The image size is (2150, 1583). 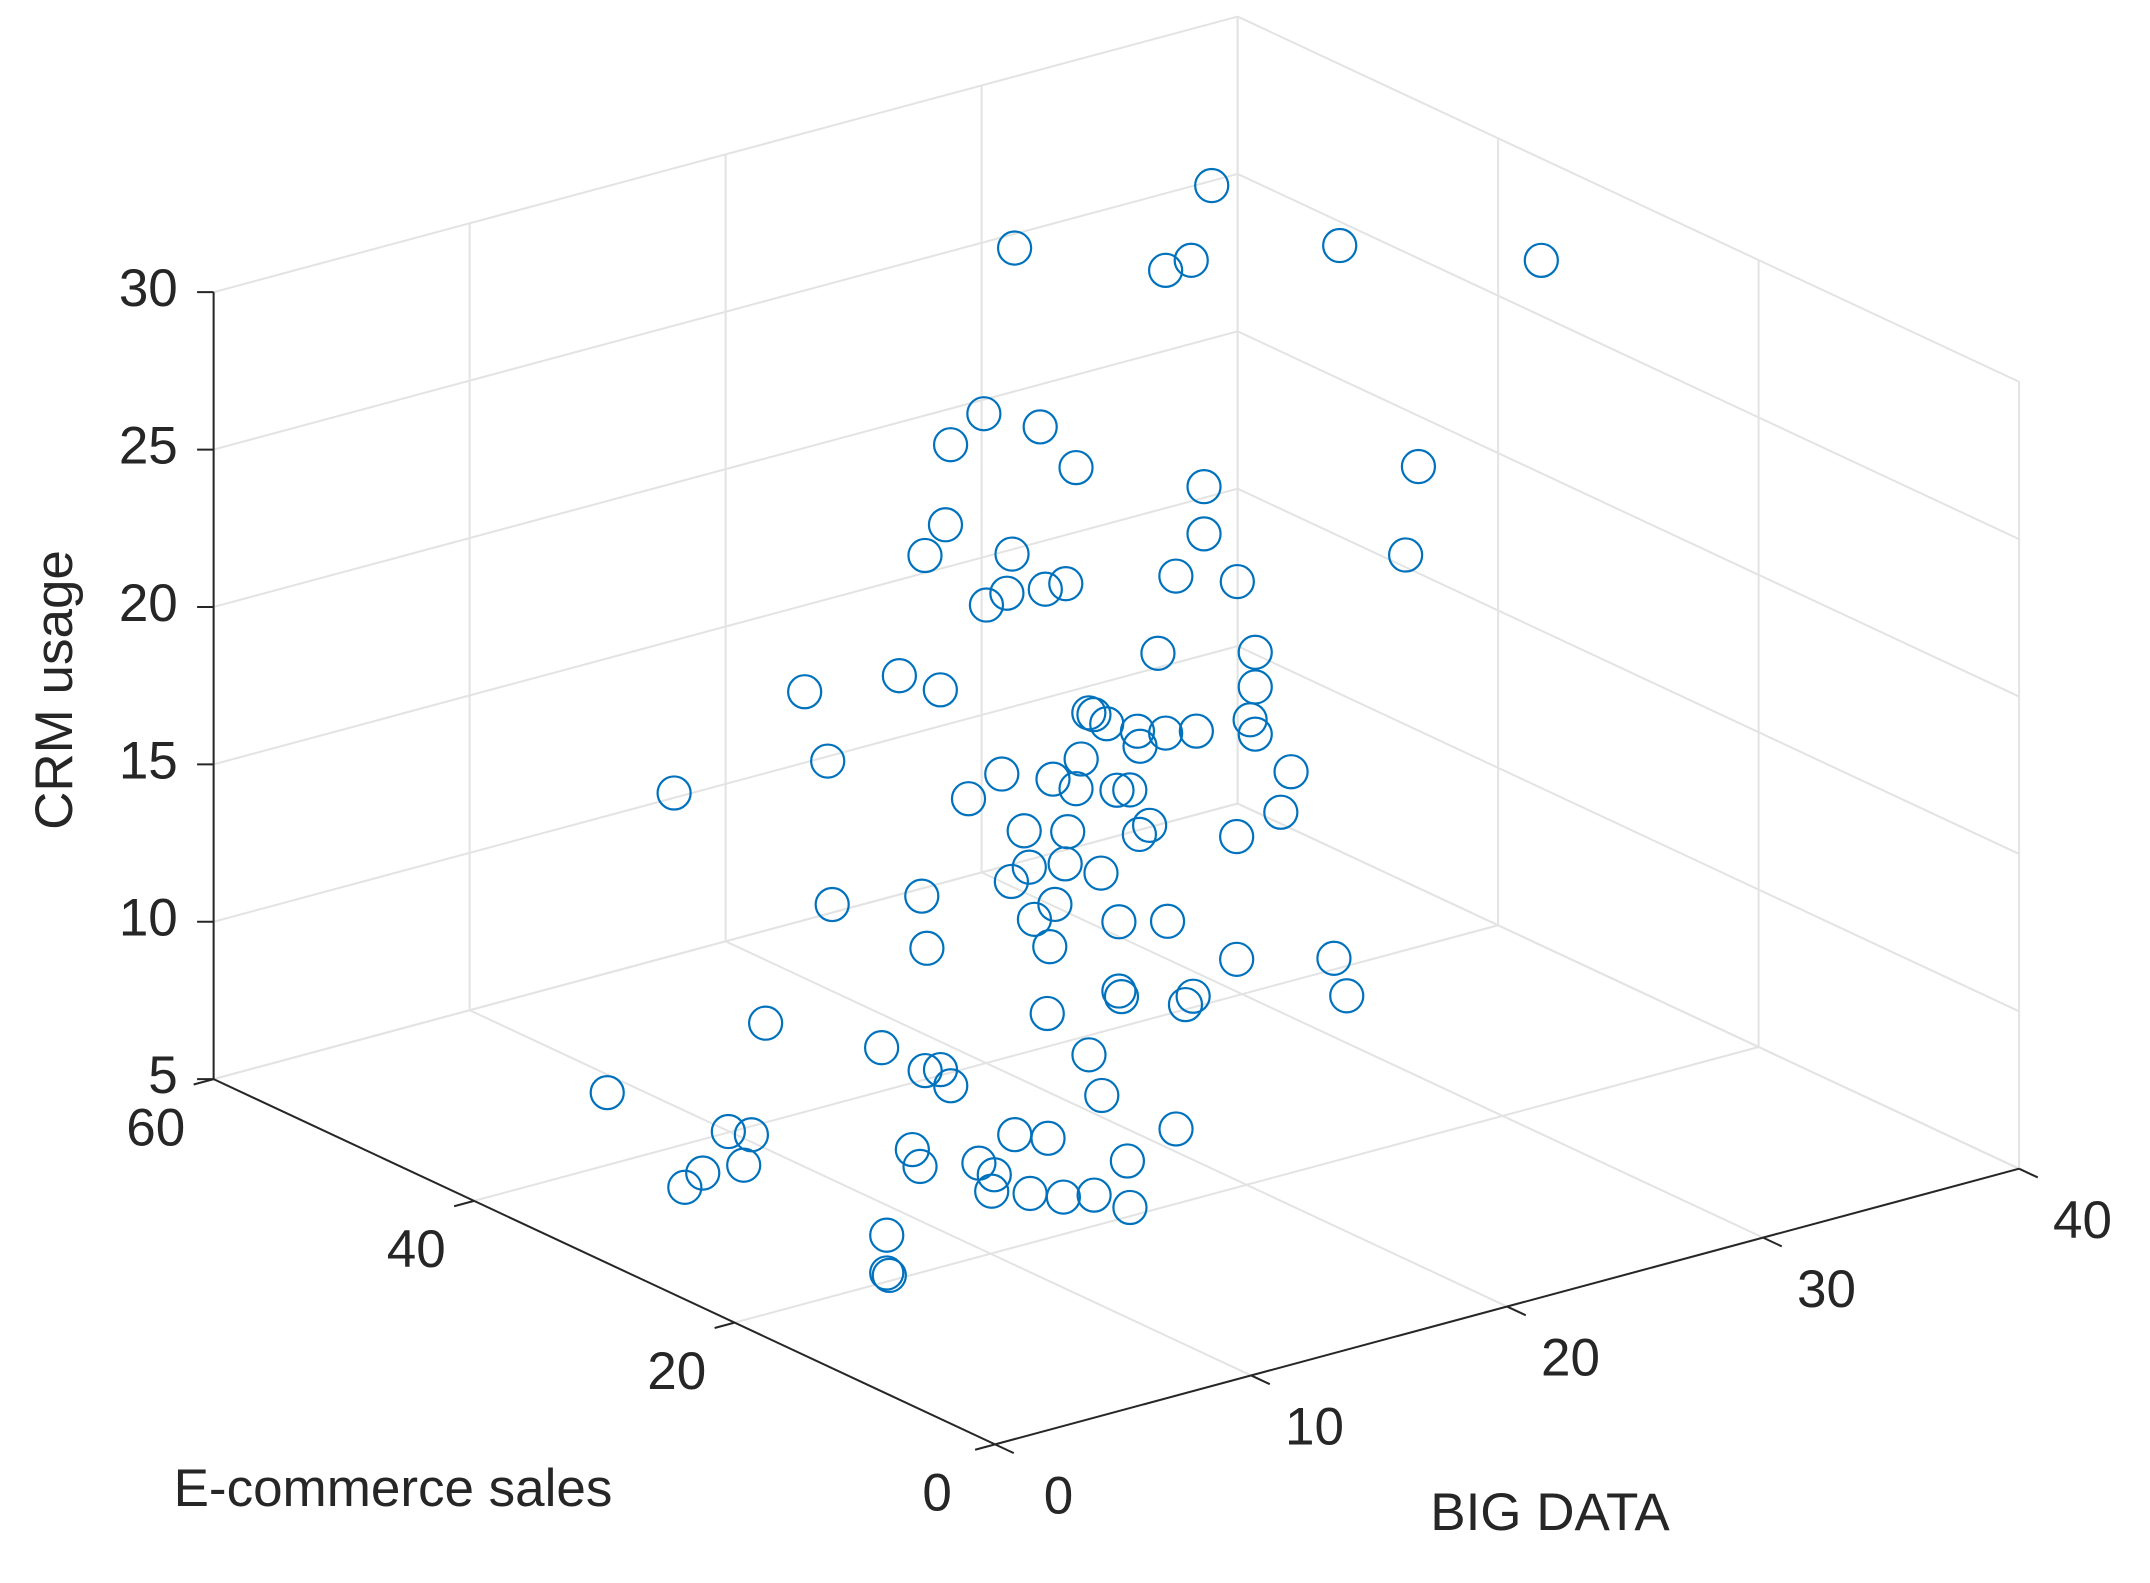 What do you see at coordinates (1058, 1495) in the screenshot?
I see `x-tick-label: 0` at bounding box center [1058, 1495].